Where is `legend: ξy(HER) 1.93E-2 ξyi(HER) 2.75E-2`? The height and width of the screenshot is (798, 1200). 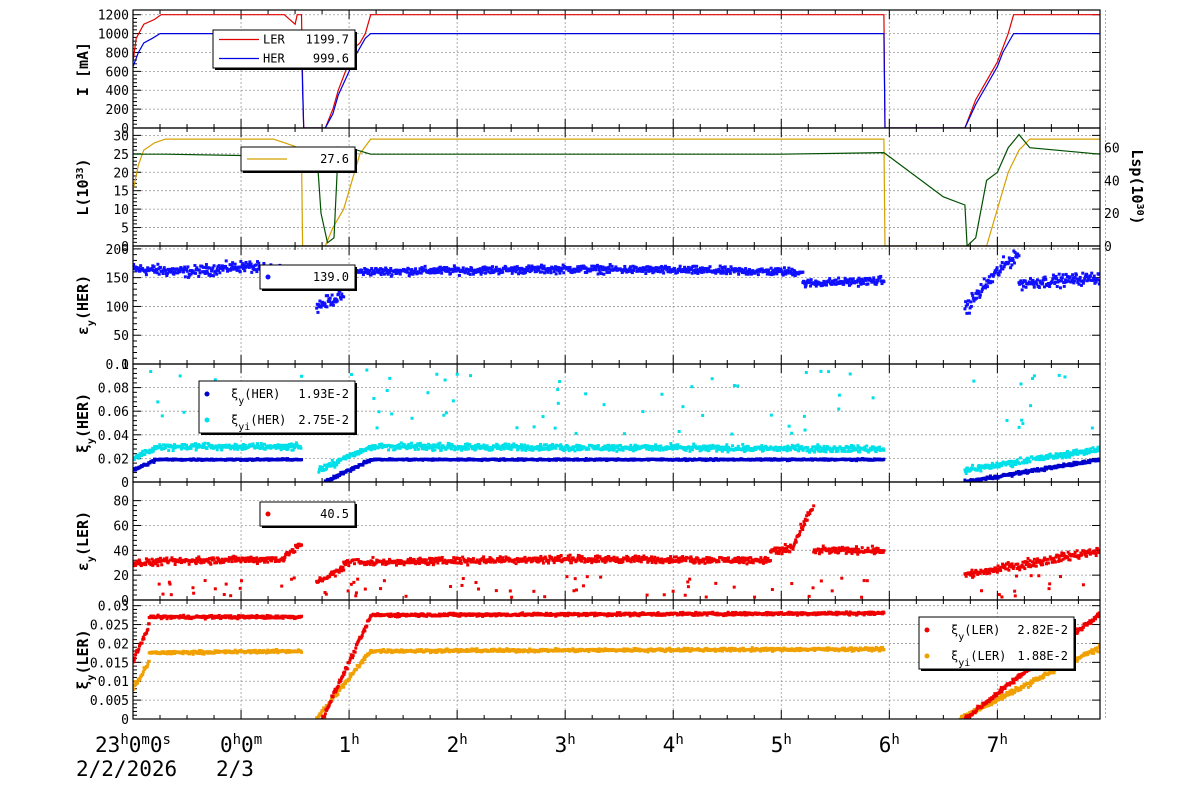
legend: ξy(HER) 1.93E-2 ξyi(HER) 2.75E-2 is located at coordinates (277, 407).